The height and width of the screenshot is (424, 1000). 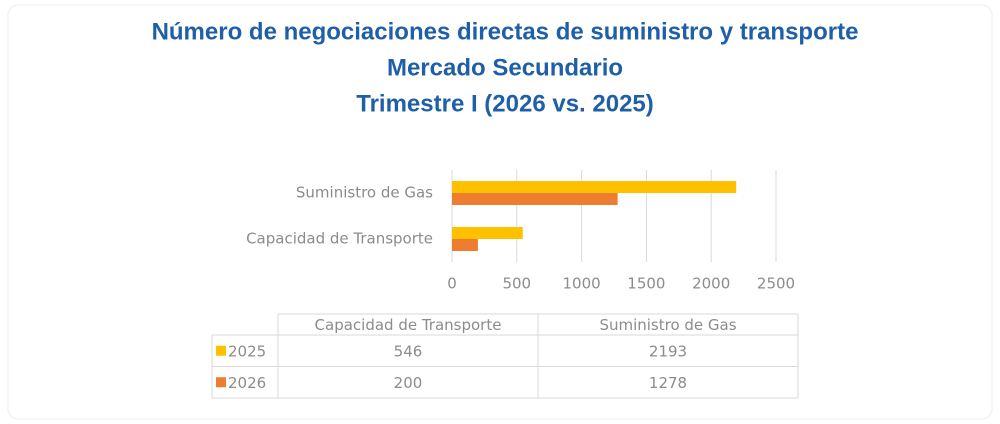 I want to click on legend-label: 2025, so click(x=247, y=351).